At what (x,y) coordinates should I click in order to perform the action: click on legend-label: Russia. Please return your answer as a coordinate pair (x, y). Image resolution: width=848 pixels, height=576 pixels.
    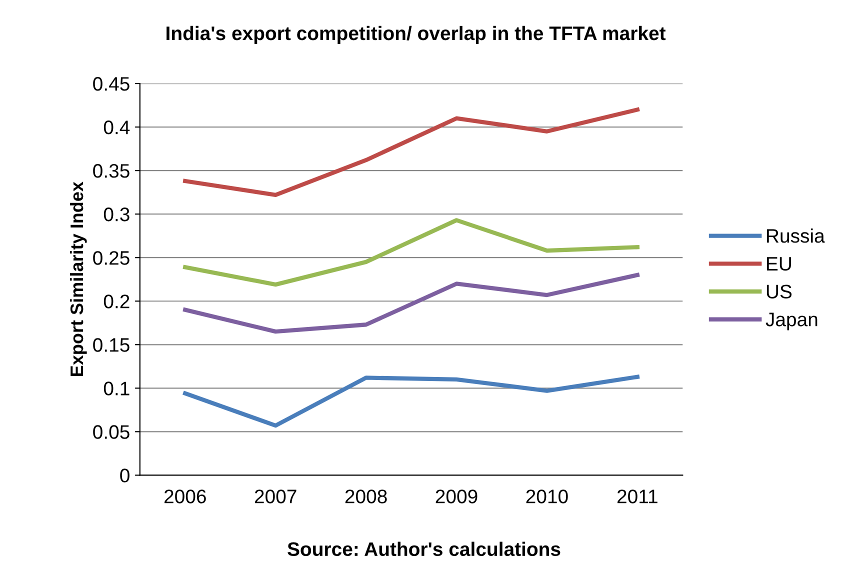
    Looking at the image, I should click on (796, 235).